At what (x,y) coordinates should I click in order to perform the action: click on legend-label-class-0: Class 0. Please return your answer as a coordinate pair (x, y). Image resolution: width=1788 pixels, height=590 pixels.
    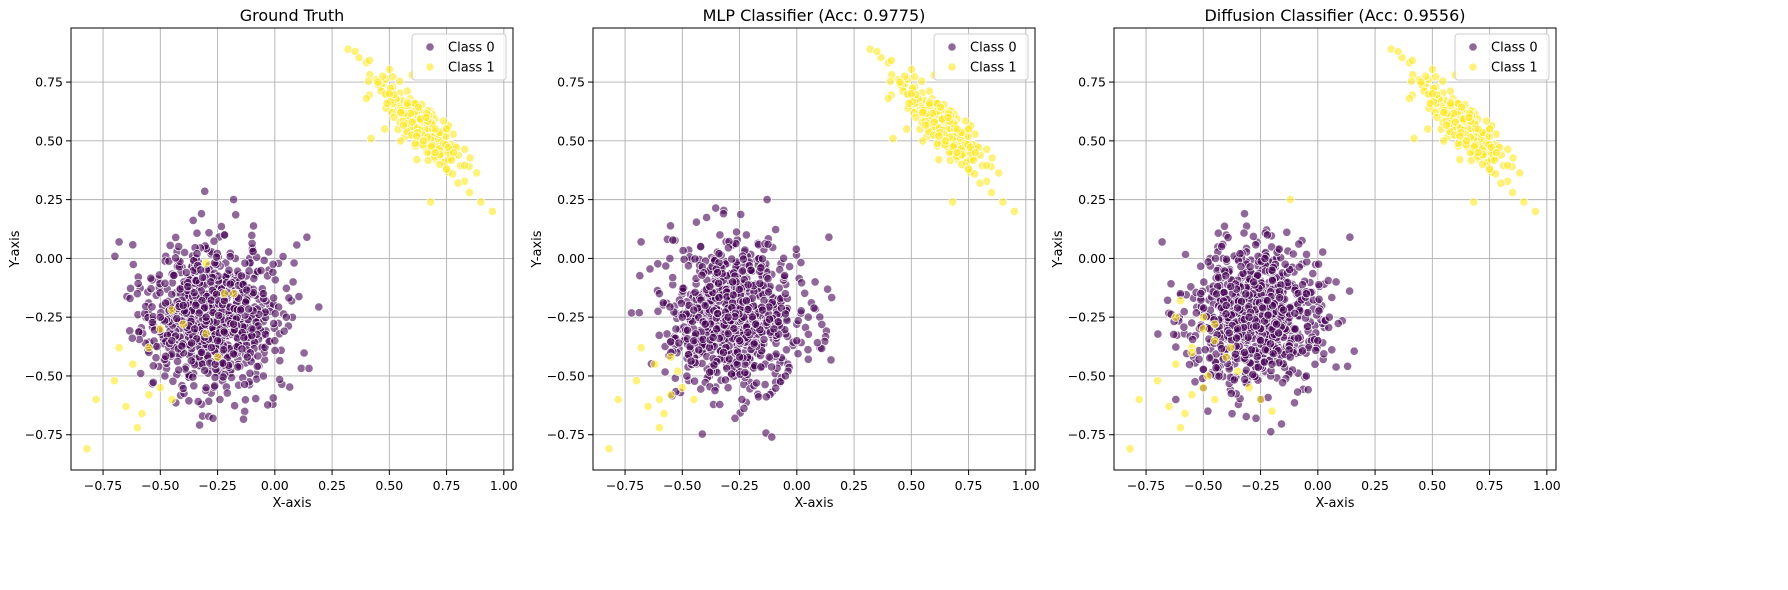
    Looking at the image, I should click on (1514, 48).